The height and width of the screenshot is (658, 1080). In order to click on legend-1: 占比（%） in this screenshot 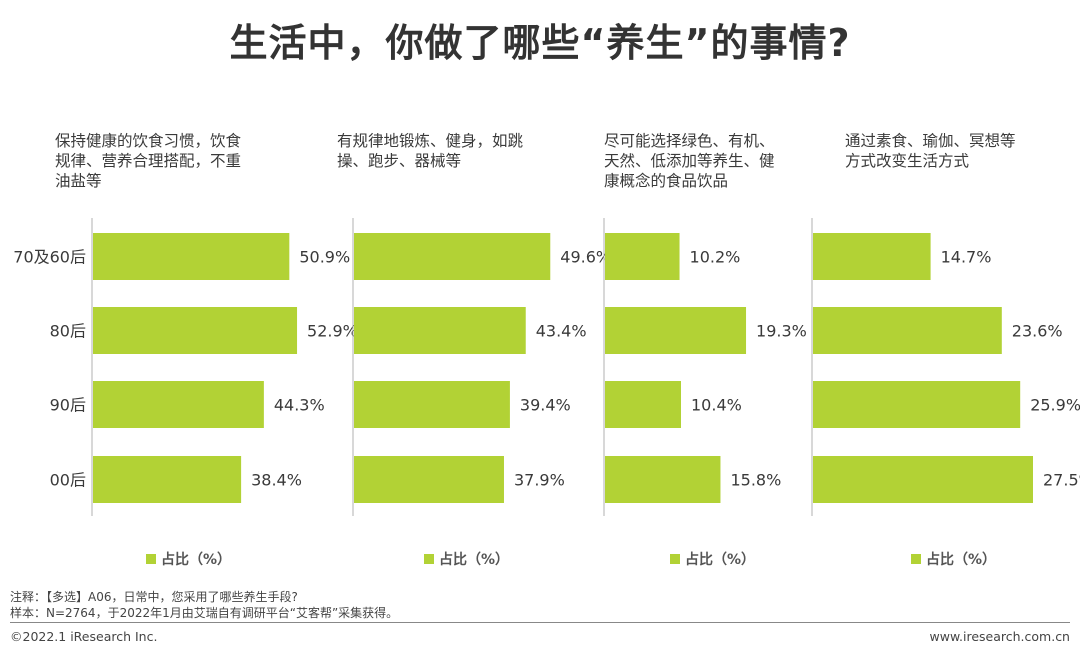, I will do `click(190, 559)`.